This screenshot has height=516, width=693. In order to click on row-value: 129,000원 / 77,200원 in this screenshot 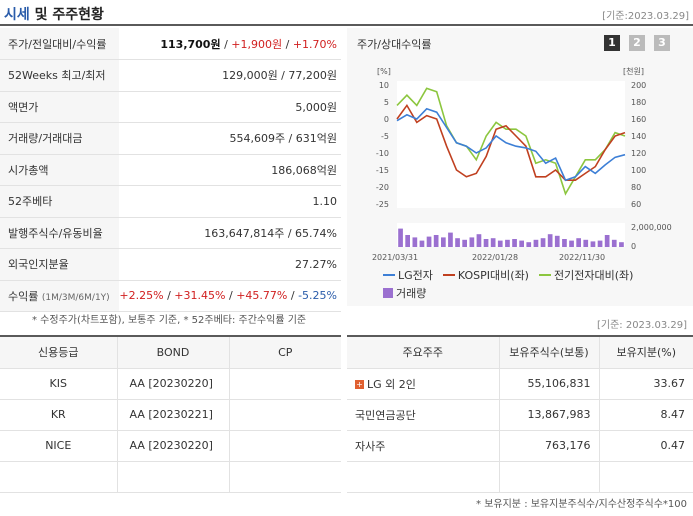, I will do `click(230, 75)`.